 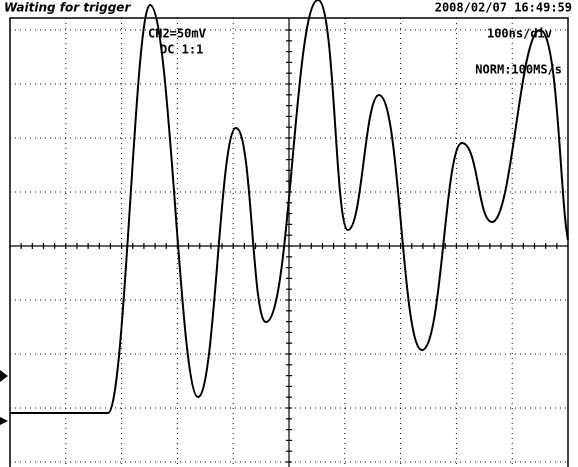 I want to click on status-text: Waiting for trigger, so click(x=67, y=8).